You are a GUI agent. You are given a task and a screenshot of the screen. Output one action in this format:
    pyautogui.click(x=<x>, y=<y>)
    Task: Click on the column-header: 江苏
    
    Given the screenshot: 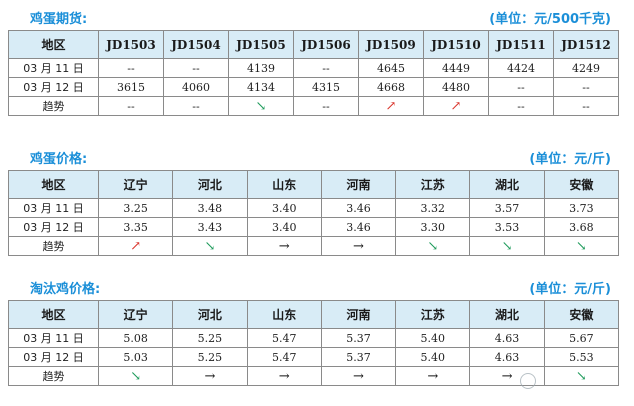 What is the action you would take?
    pyautogui.click(x=433, y=184)
    